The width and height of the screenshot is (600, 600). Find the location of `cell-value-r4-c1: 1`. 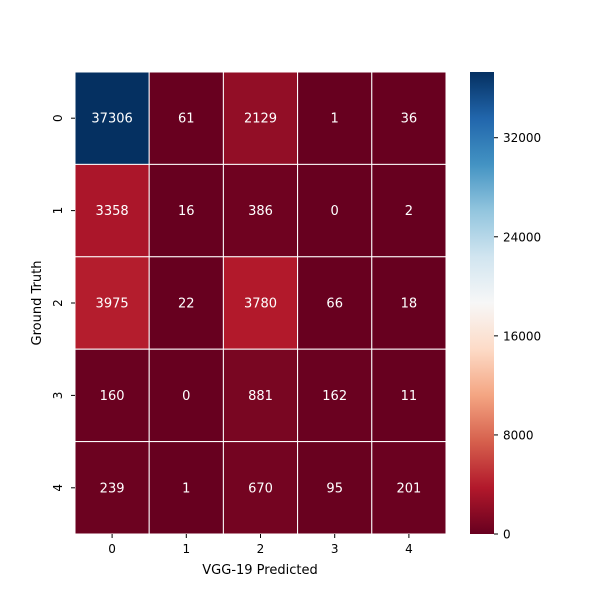

cell-value-r4-c1: 1 is located at coordinates (186, 488).